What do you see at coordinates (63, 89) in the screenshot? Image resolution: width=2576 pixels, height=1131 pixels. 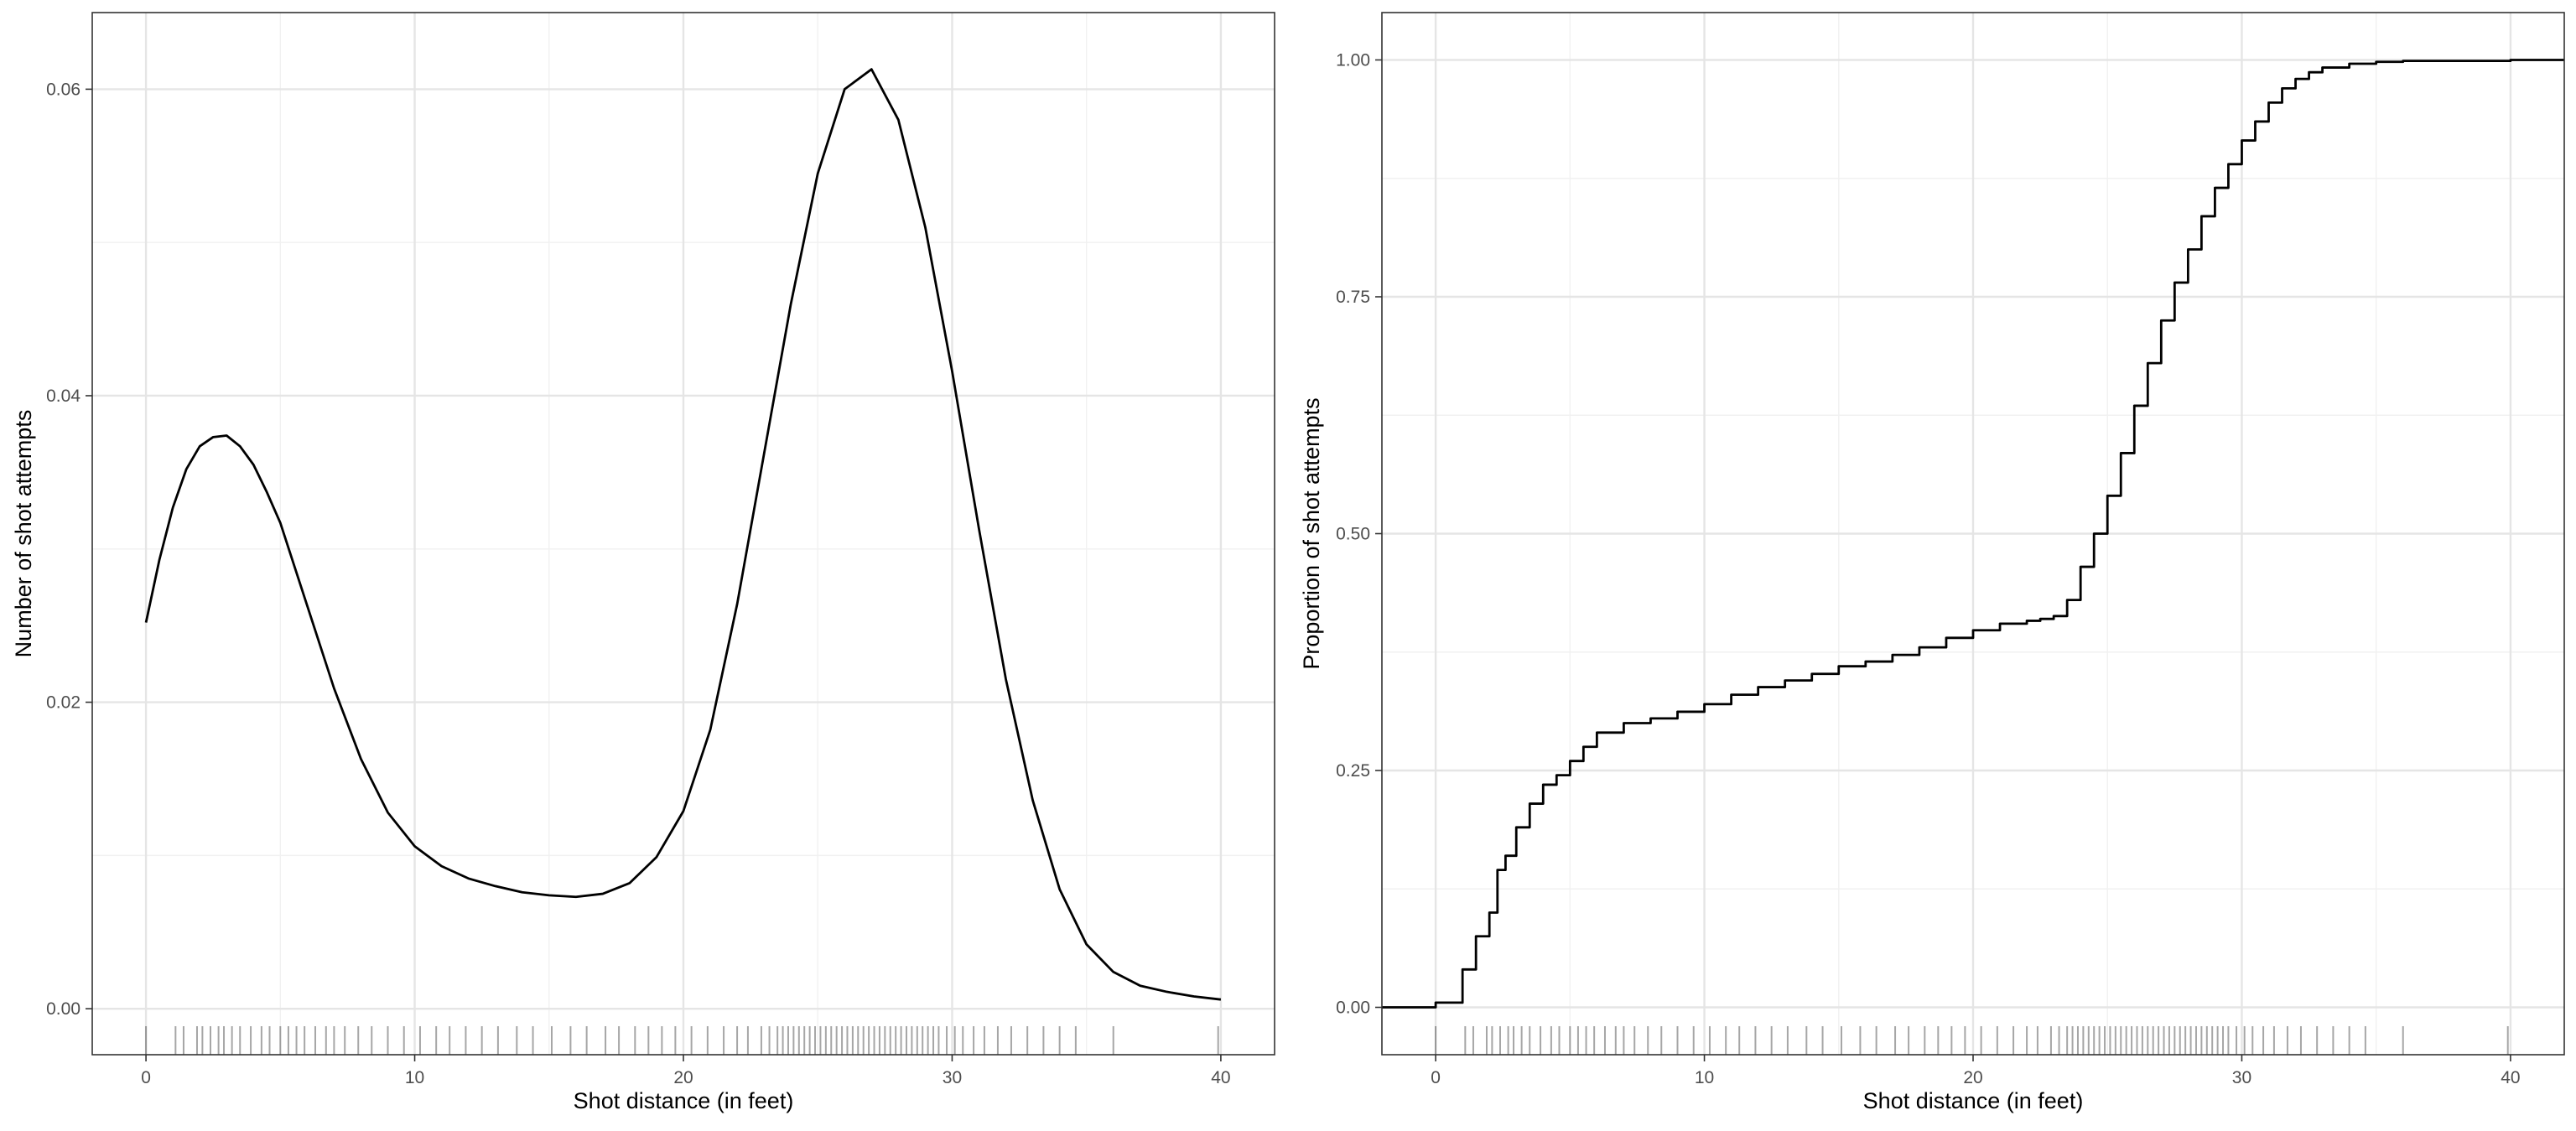 I see `y-tick-label: 0.06` at bounding box center [63, 89].